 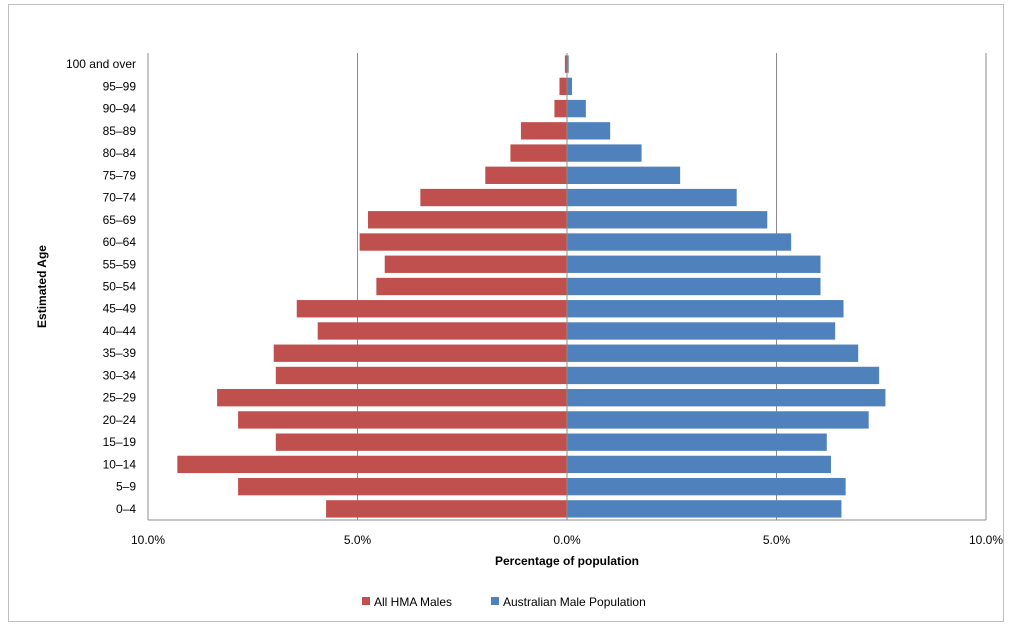 What do you see at coordinates (120, 109) in the screenshot?
I see `y-tick-label: 90–94` at bounding box center [120, 109].